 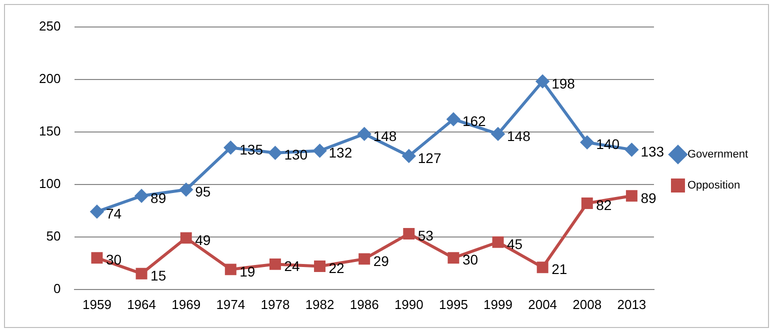 I want to click on data-label: 74, so click(x=114, y=214).